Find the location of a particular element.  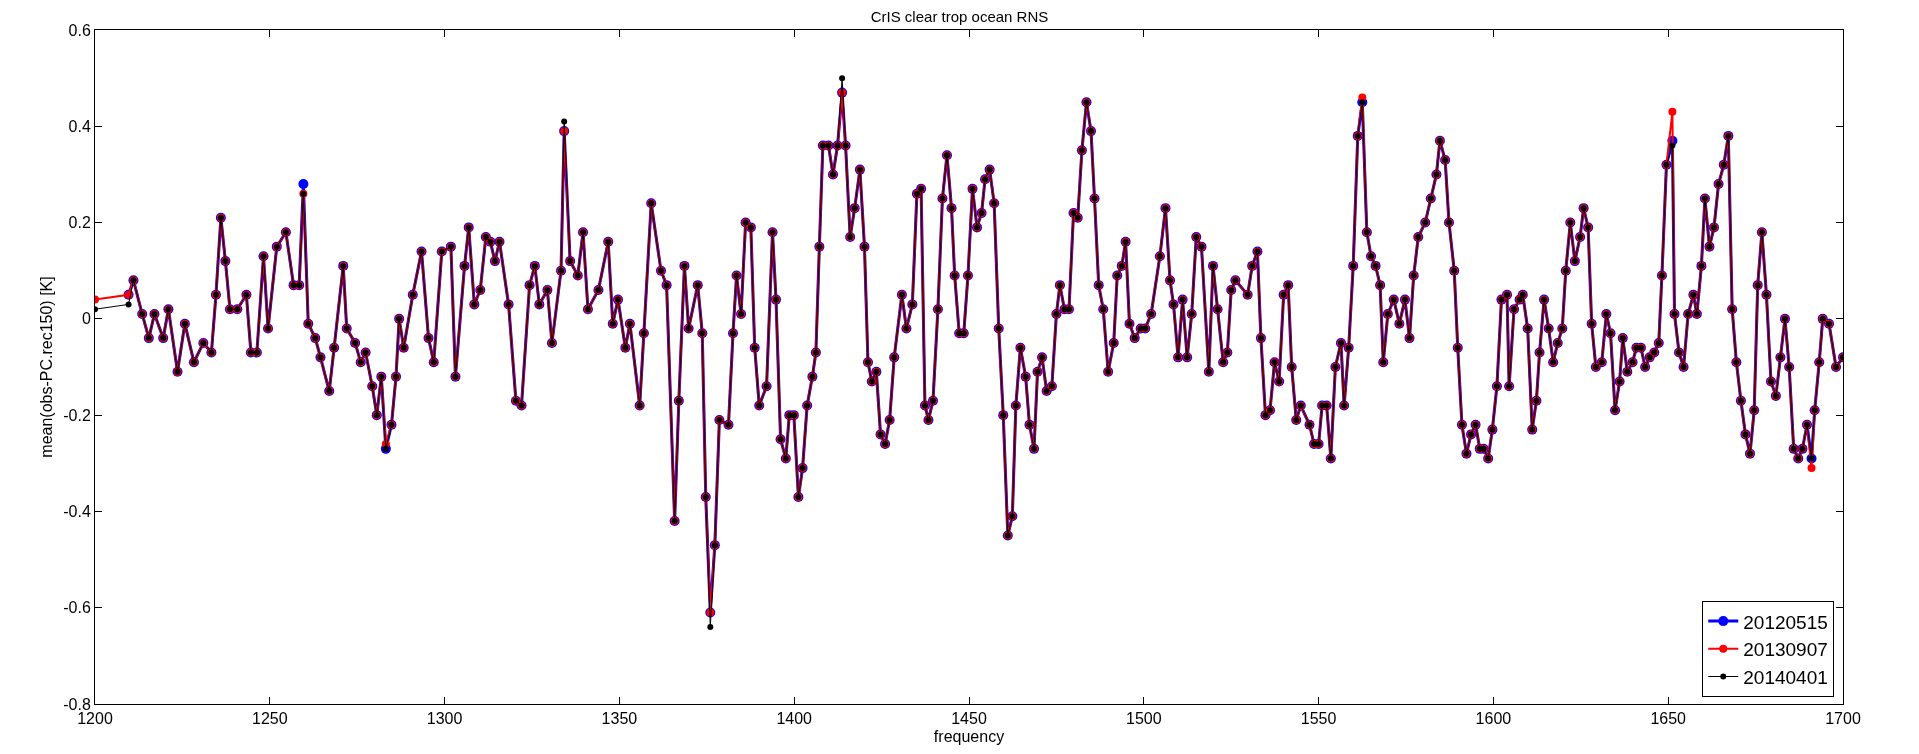

x-tick-label: 1300 is located at coordinates (444, 719).